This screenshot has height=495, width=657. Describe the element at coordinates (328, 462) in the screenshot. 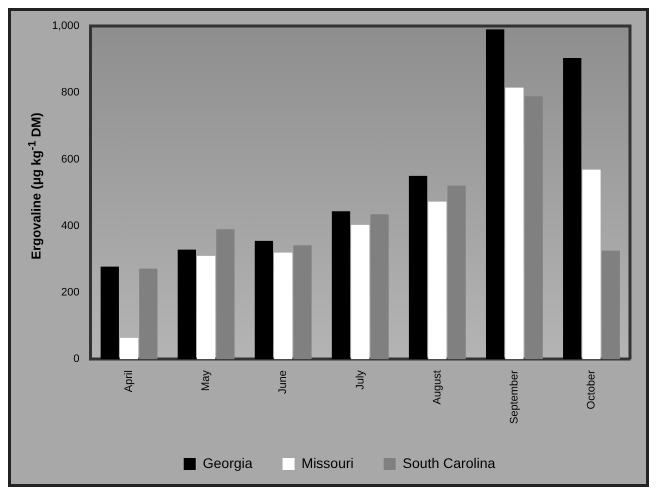

I see `legend-label: Missouri` at that location.